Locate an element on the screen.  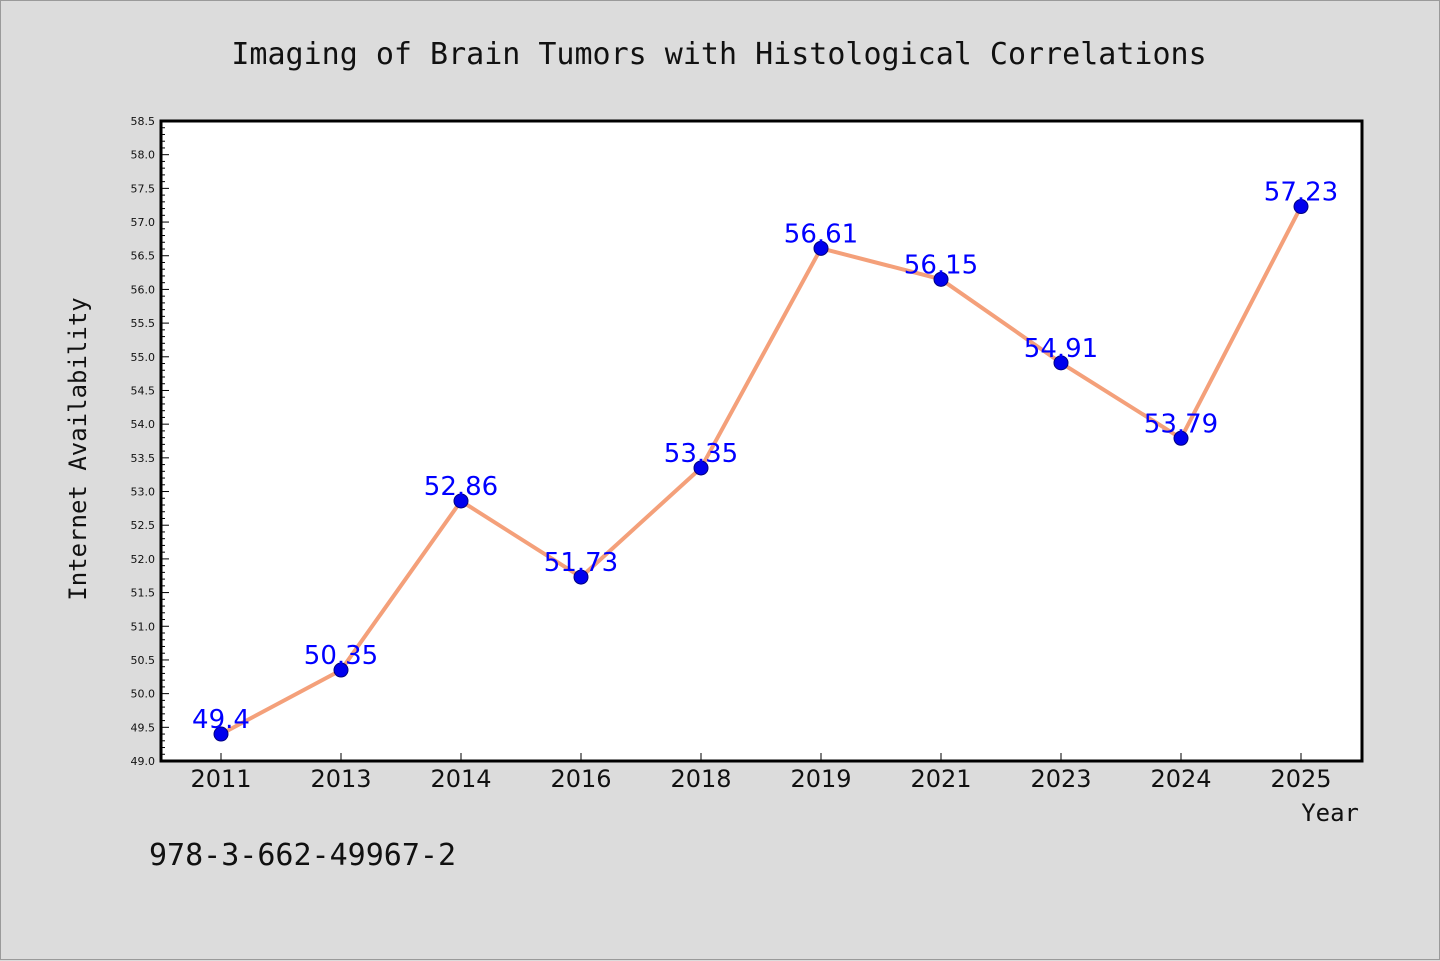
y-tick-label: 56.5 is located at coordinates (143, 256).